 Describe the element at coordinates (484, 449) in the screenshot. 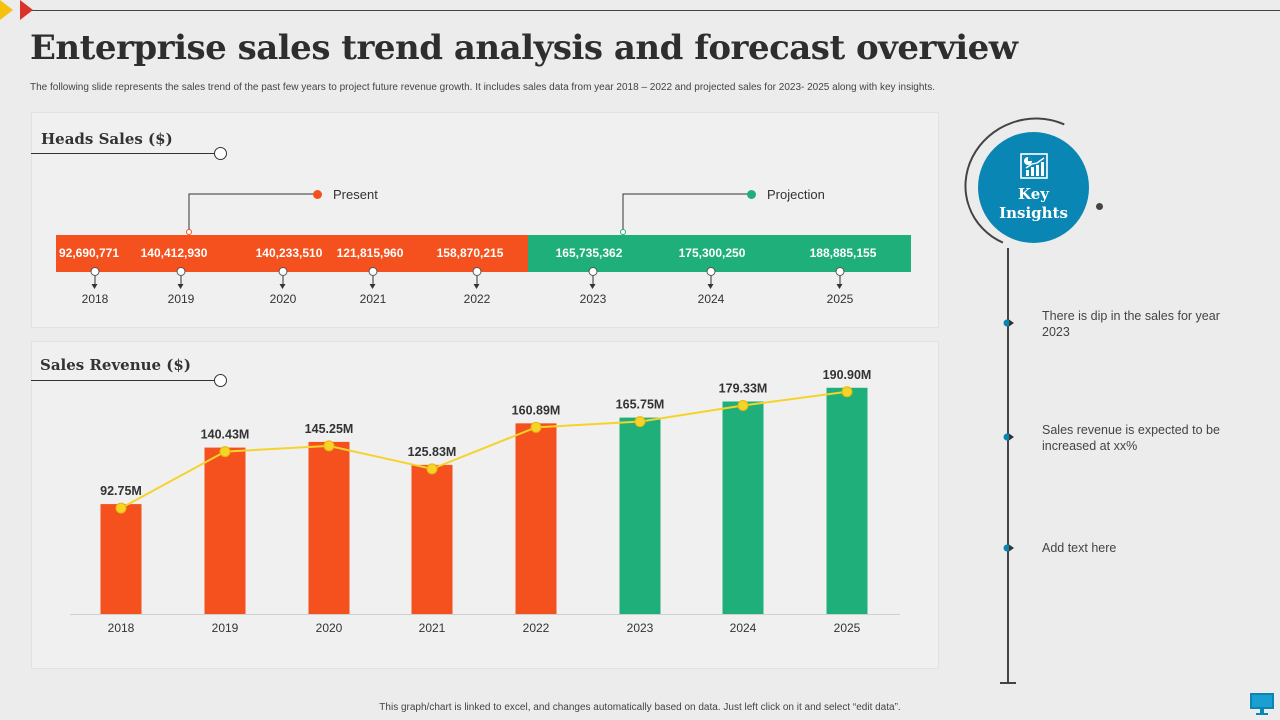

I see `trend-line` at that location.